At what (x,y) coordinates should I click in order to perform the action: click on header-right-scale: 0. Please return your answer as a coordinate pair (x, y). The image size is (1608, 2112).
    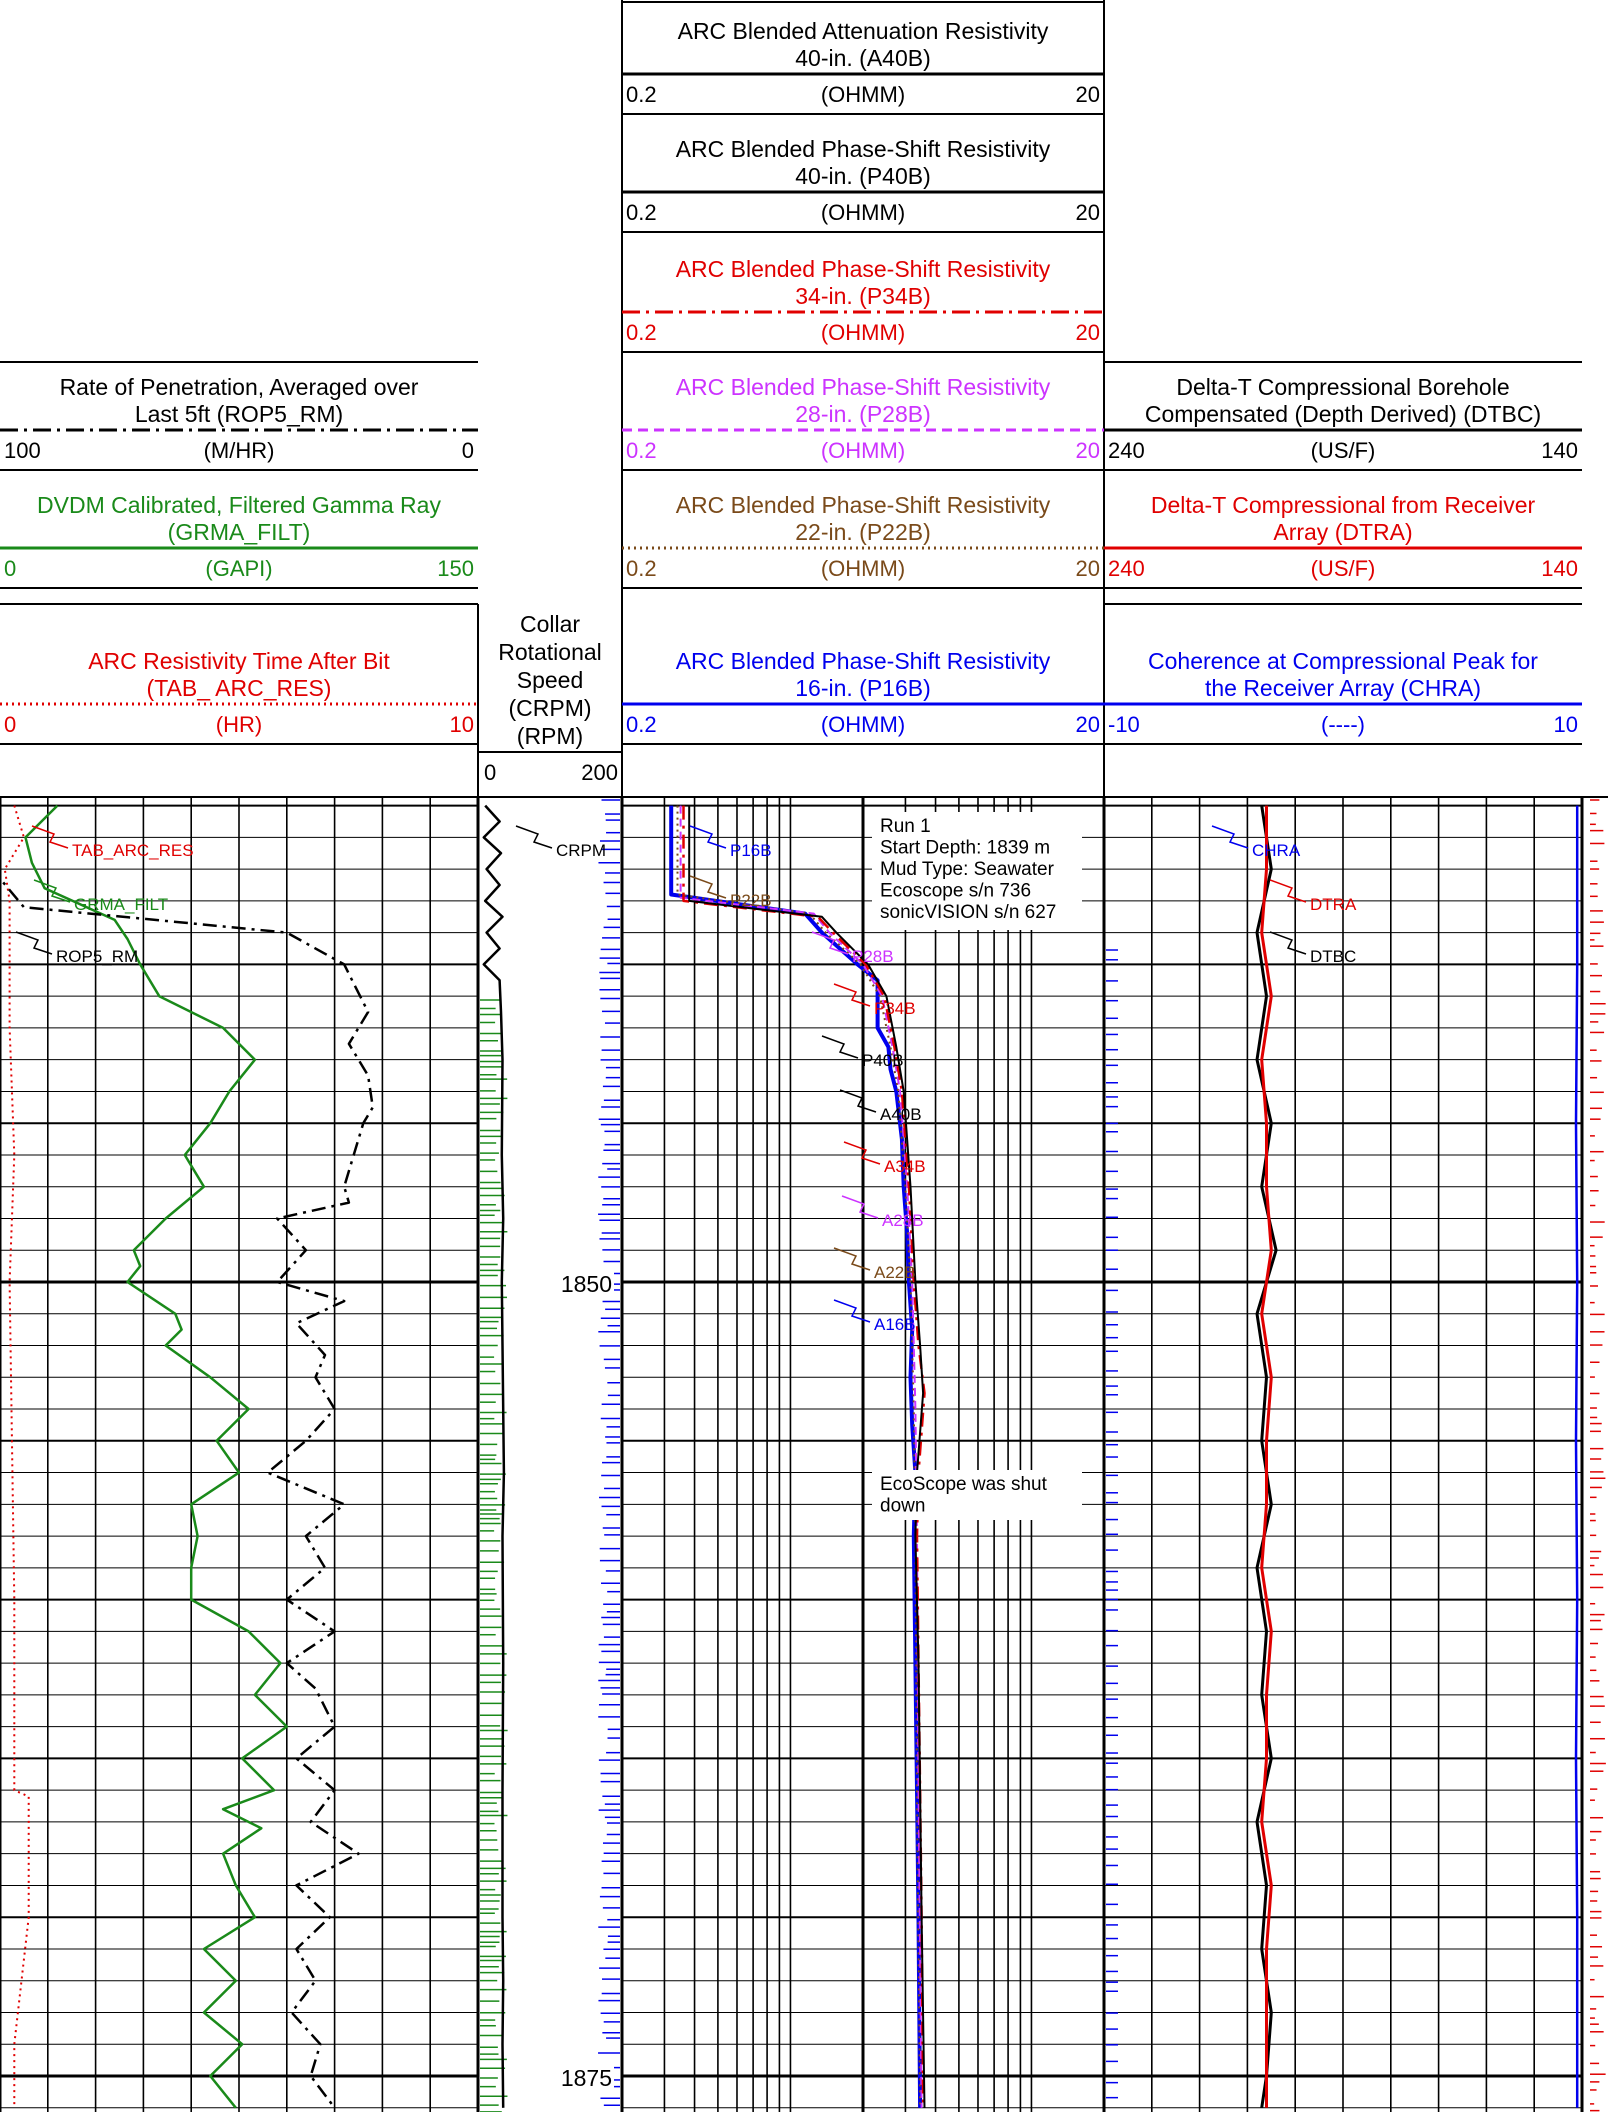
    Looking at the image, I should click on (468, 450).